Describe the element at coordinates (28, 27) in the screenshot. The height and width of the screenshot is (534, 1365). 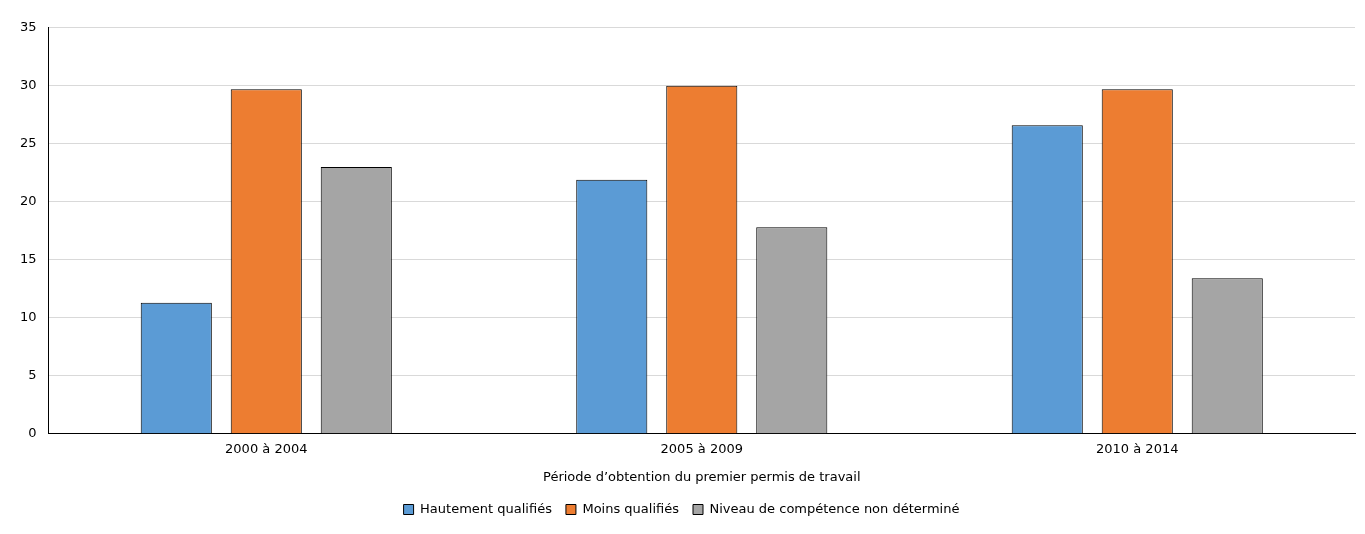
I see `y-tick-label: 35` at that location.